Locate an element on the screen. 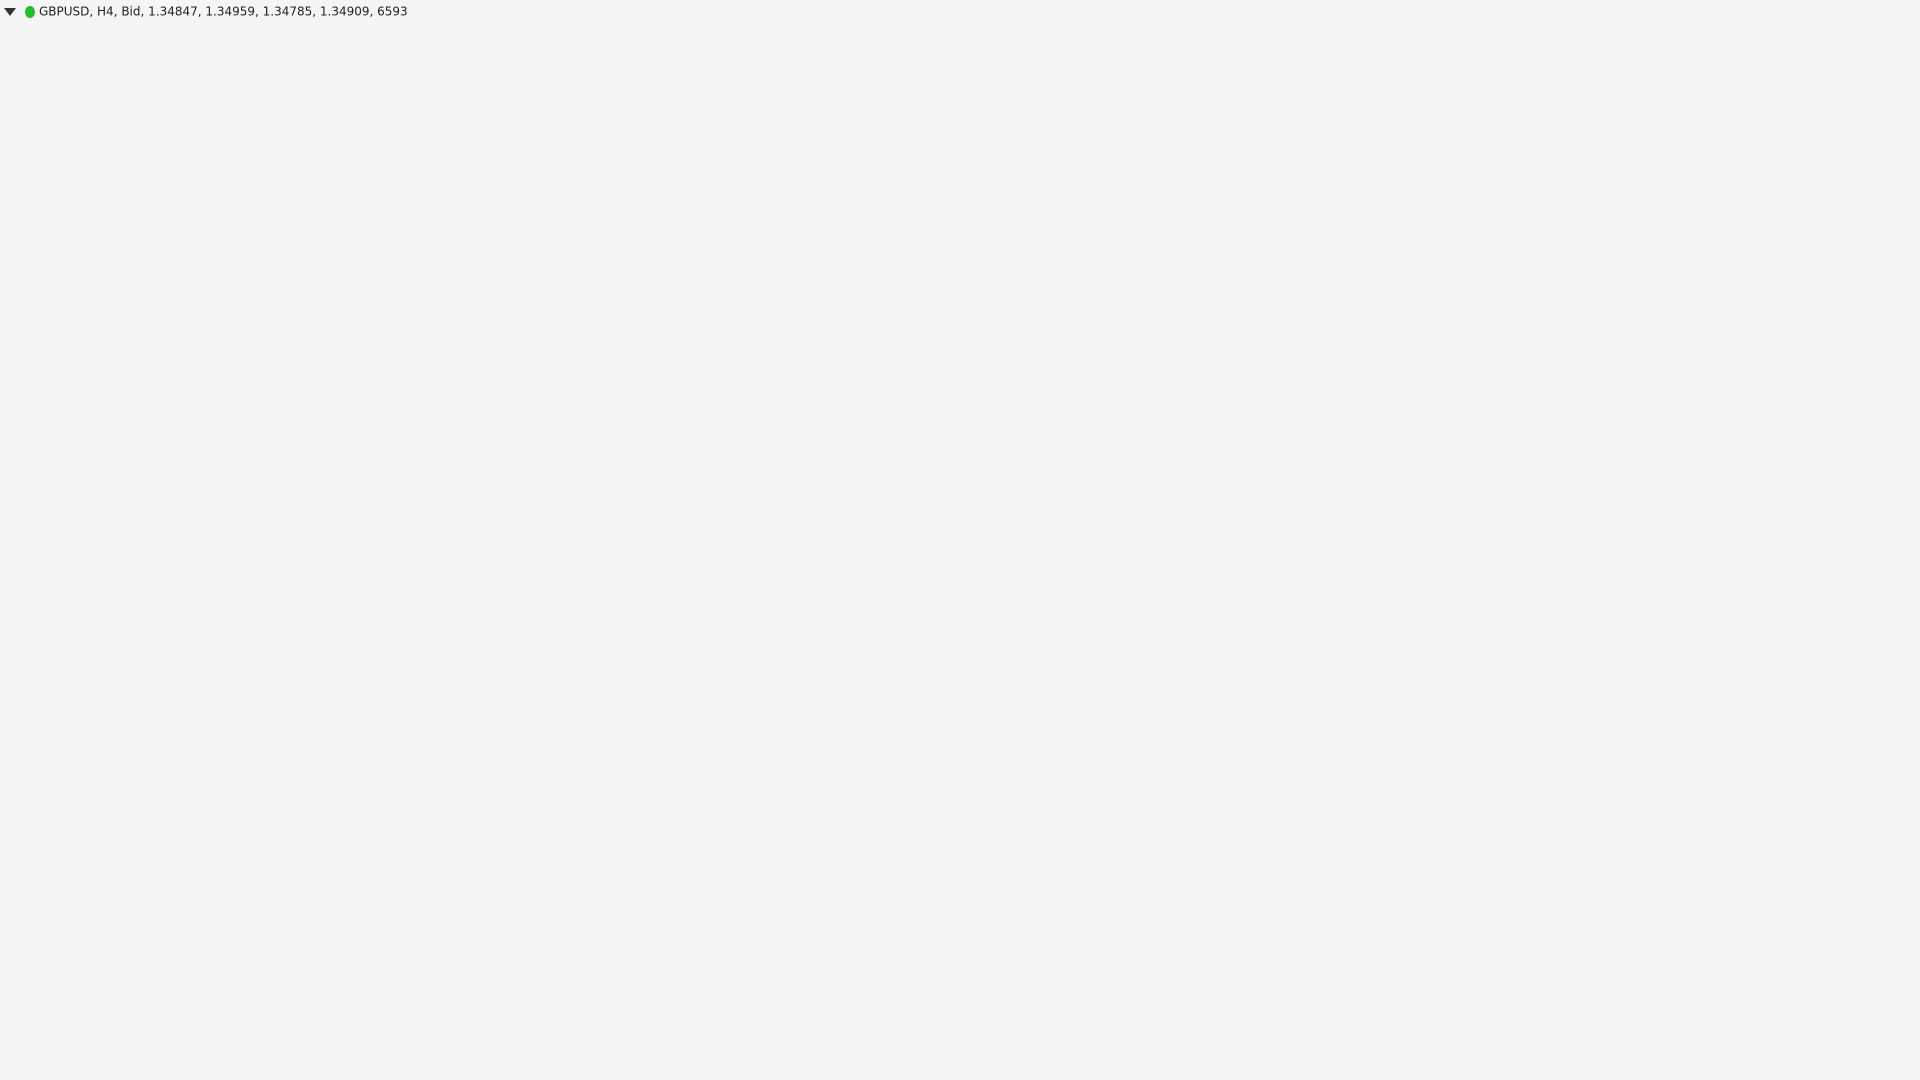  status-icon is located at coordinates (30, 12).